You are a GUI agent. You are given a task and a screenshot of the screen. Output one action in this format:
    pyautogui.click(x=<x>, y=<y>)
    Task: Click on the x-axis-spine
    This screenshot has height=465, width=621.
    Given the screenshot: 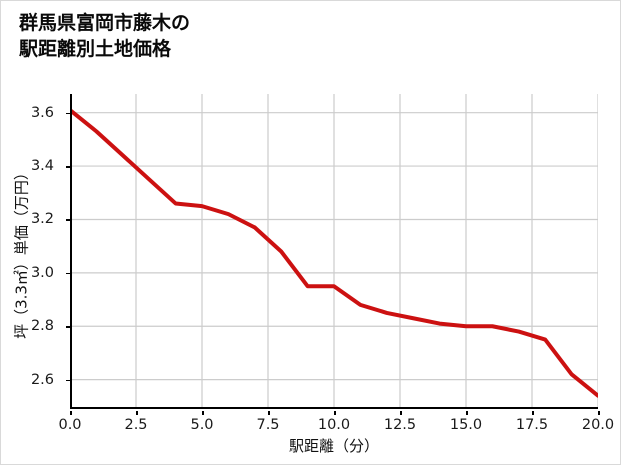 What is the action you would take?
    pyautogui.click(x=334, y=408)
    